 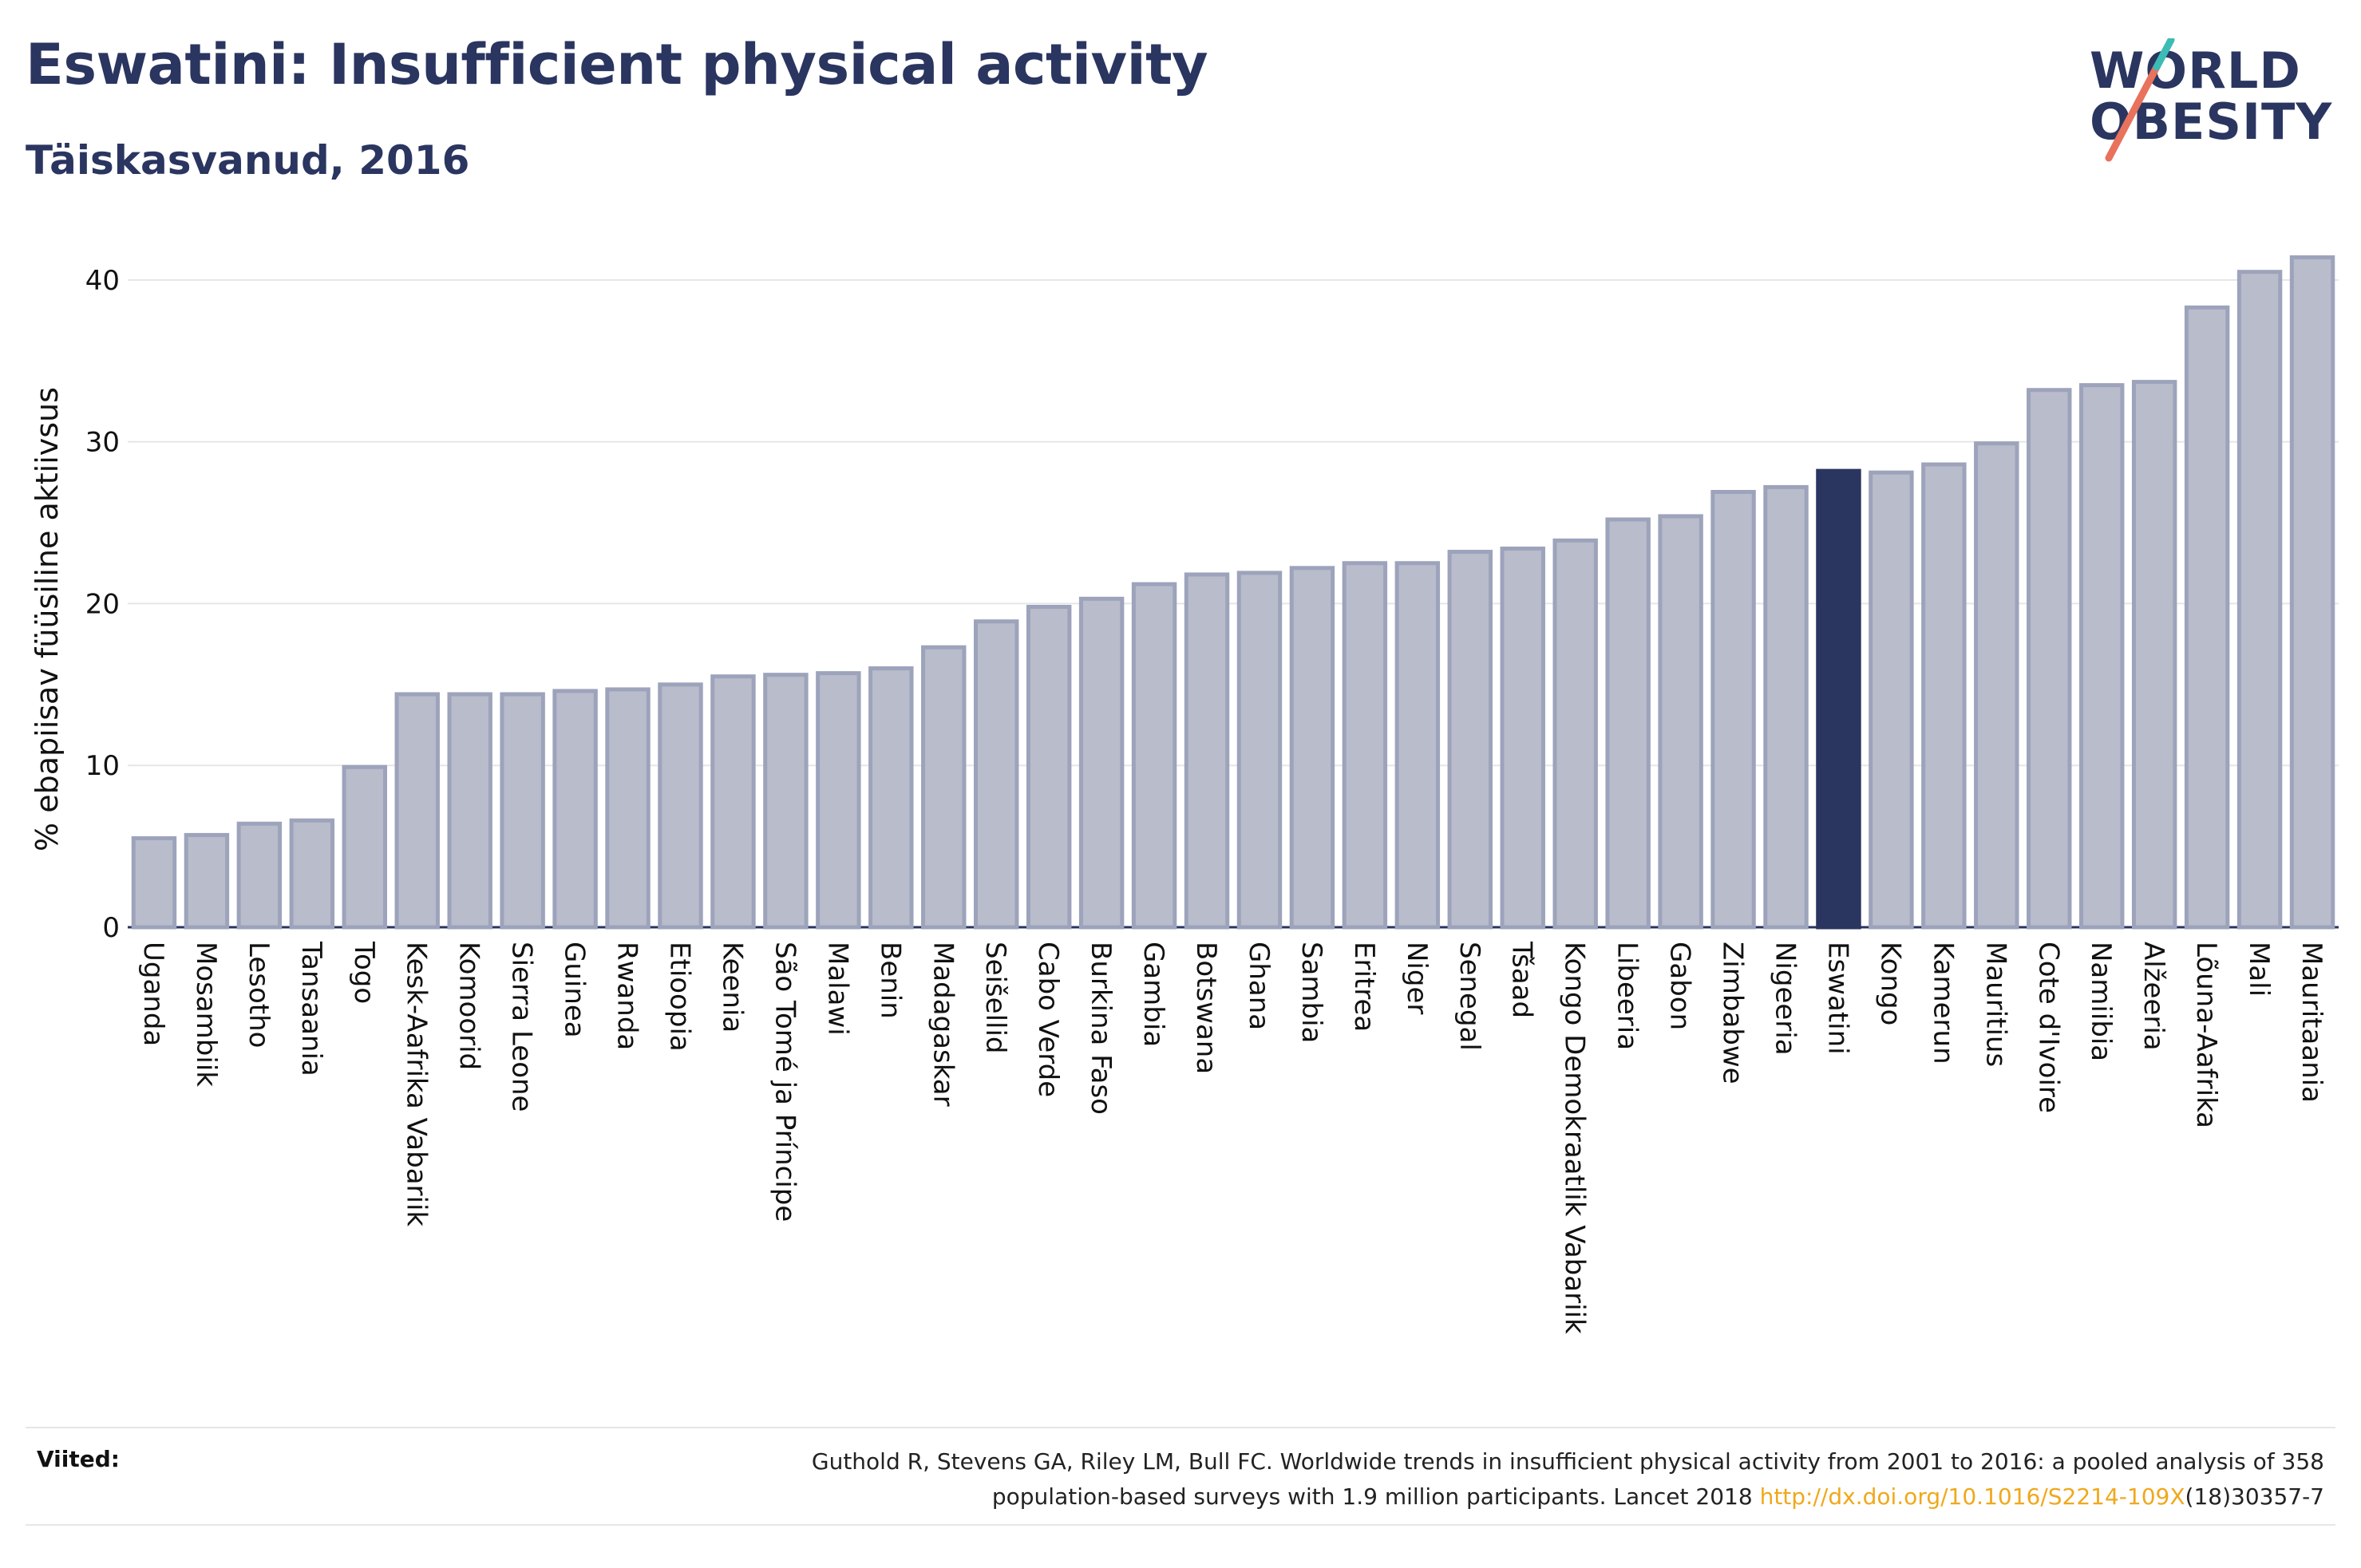 I want to click on x-tick-label: Mosambiik, so click(x=206, y=1014).